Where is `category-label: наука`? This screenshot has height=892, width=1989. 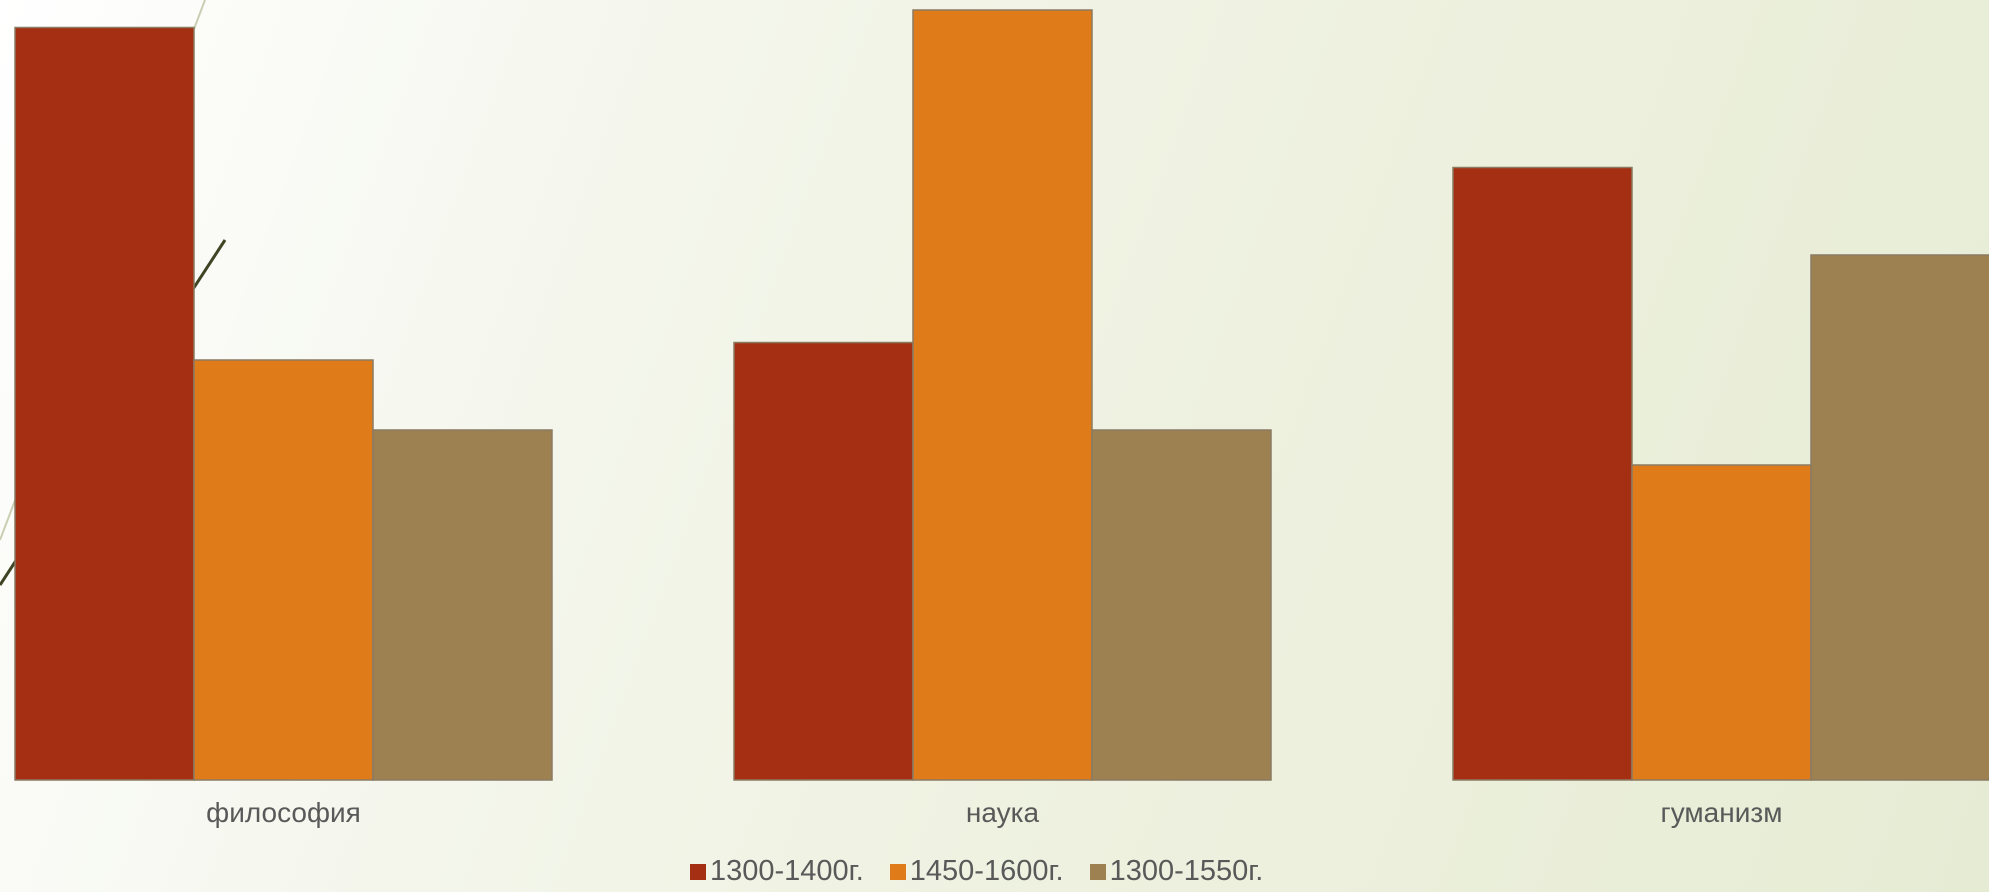
category-label: наука is located at coordinates (1003, 812).